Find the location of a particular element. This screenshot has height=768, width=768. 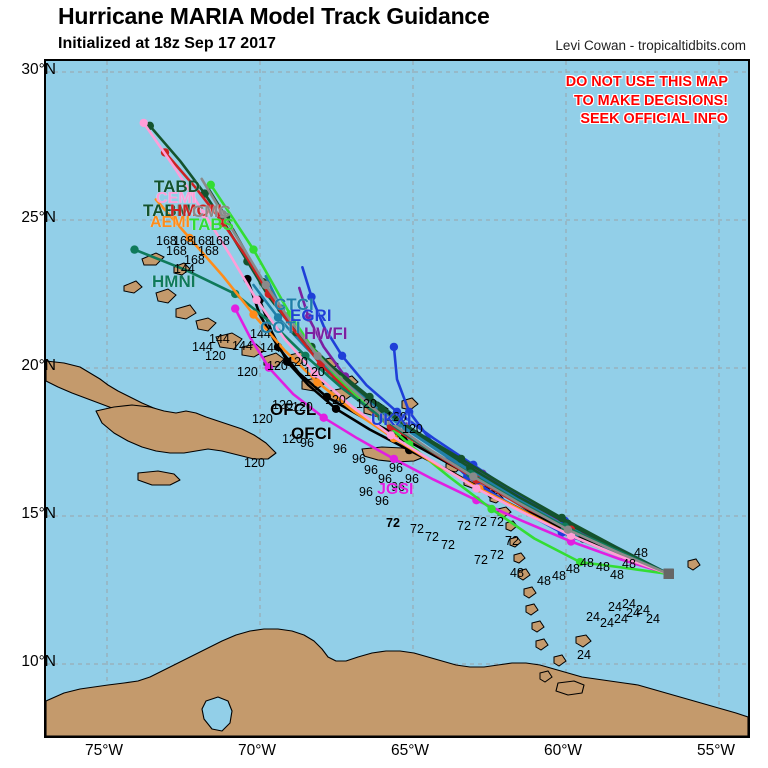

track-point-cemi-48h is located at coordinates (476, 488).